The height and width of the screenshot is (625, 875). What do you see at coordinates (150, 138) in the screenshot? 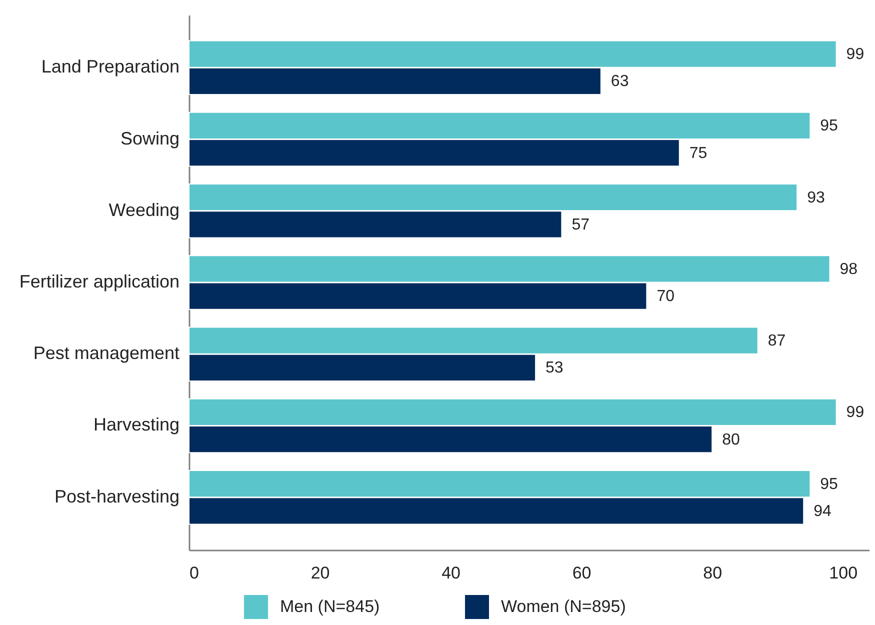
I see `y-tick-label: Sowing` at bounding box center [150, 138].